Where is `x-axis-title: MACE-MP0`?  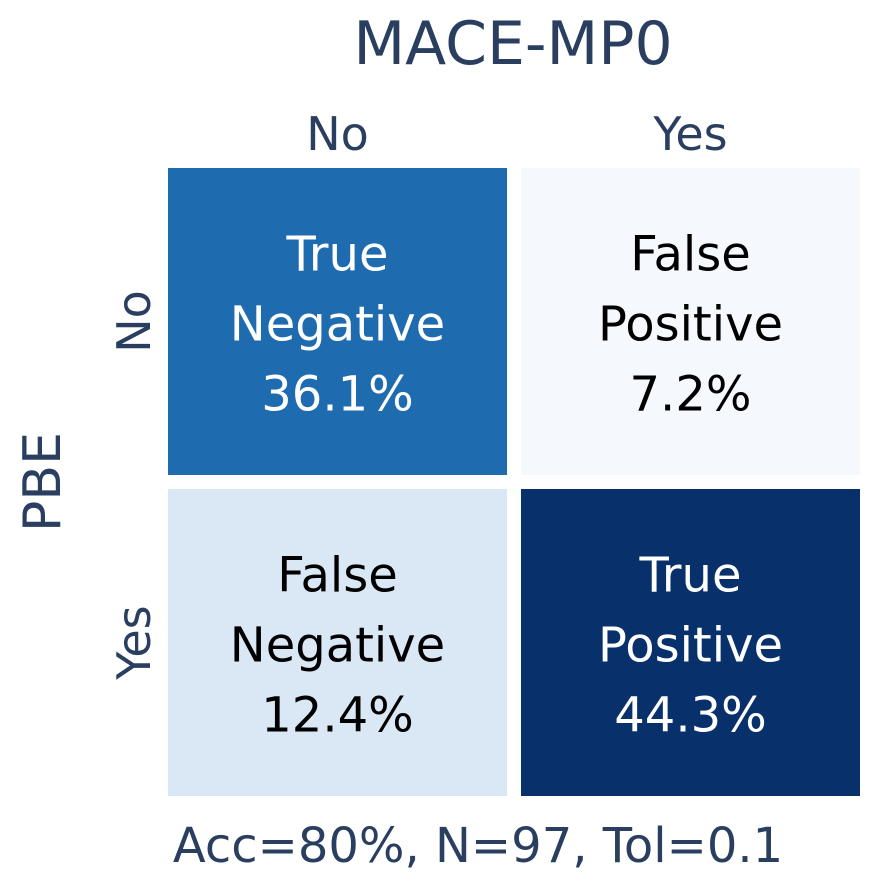 x-axis-title: MACE-MP0 is located at coordinates (512, 44).